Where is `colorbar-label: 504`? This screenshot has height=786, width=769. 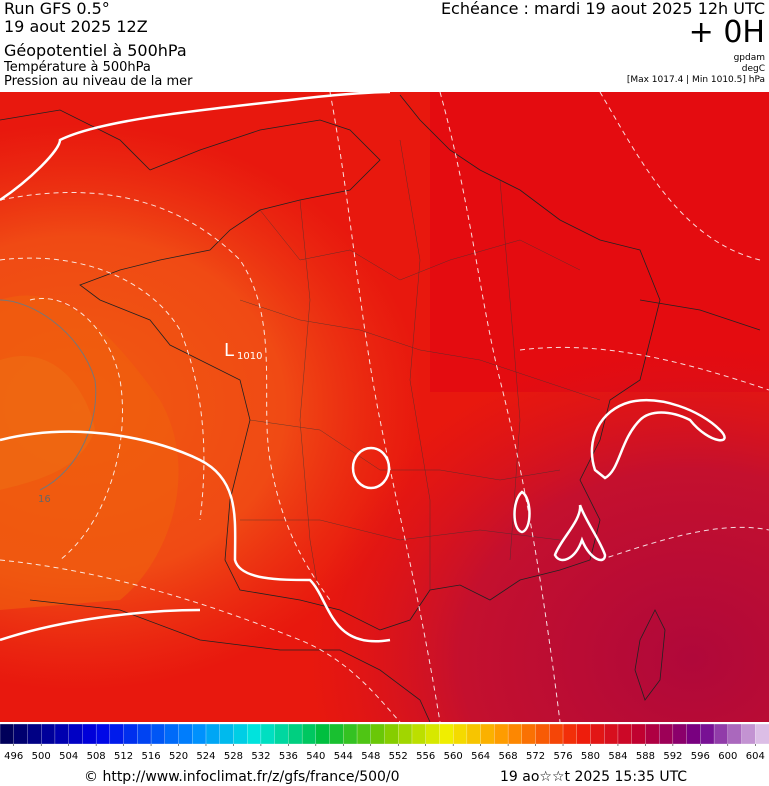 colorbar-label: 504 is located at coordinates (68, 756).